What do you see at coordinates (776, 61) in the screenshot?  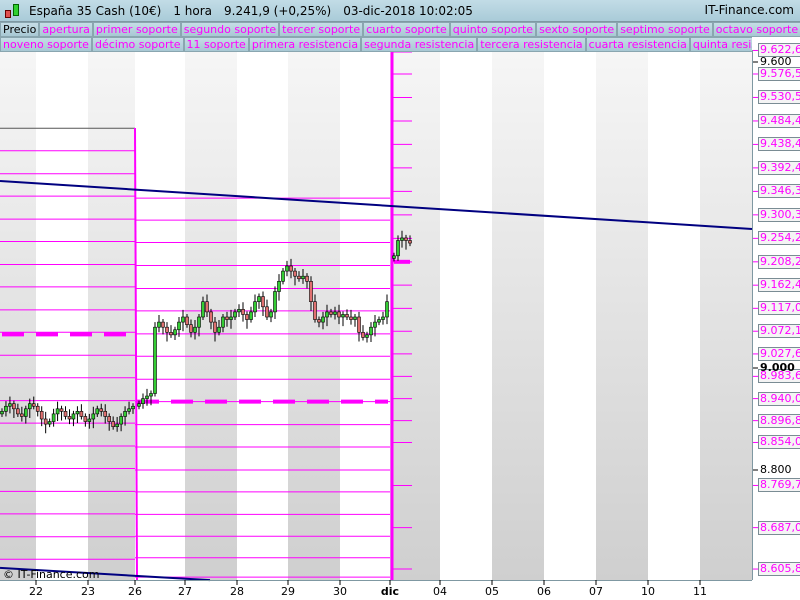 I see `y-tick-label: 9.600` at bounding box center [776, 61].